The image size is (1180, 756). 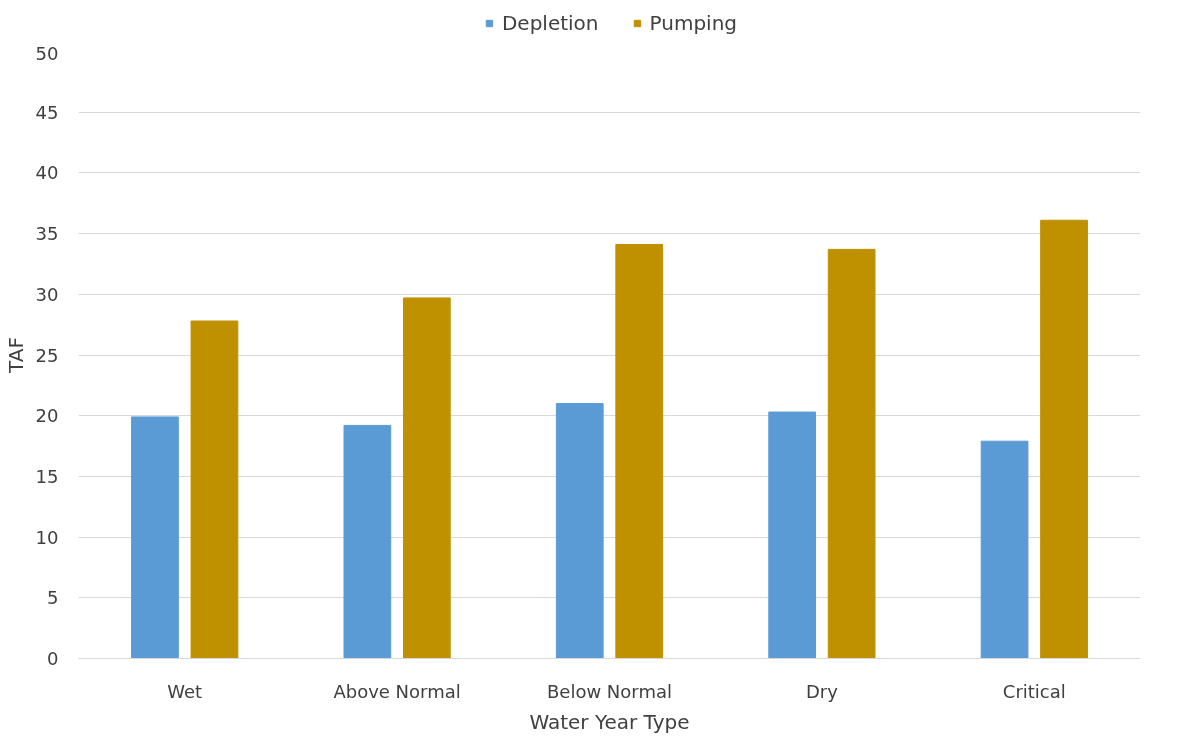 What do you see at coordinates (609, 721) in the screenshot?
I see `x-axis-title: Water Year Type` at bounding box center [609, 721].